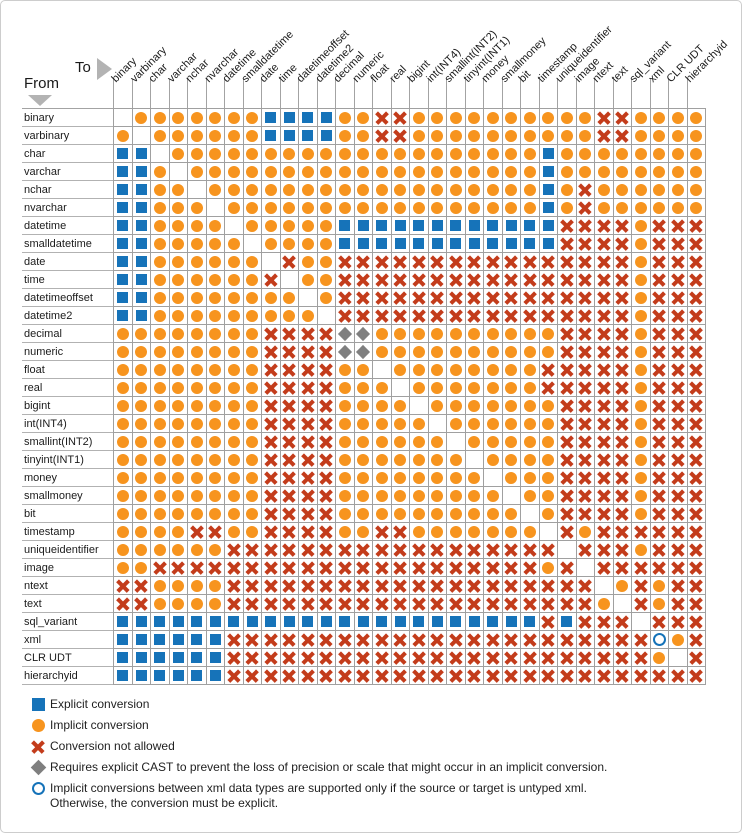 The width and height of the screenshot is (742, 833). What do you see at coordinates (631, 93) in the screenshot?
I see `column-tick` at bounding box center [631, 93].